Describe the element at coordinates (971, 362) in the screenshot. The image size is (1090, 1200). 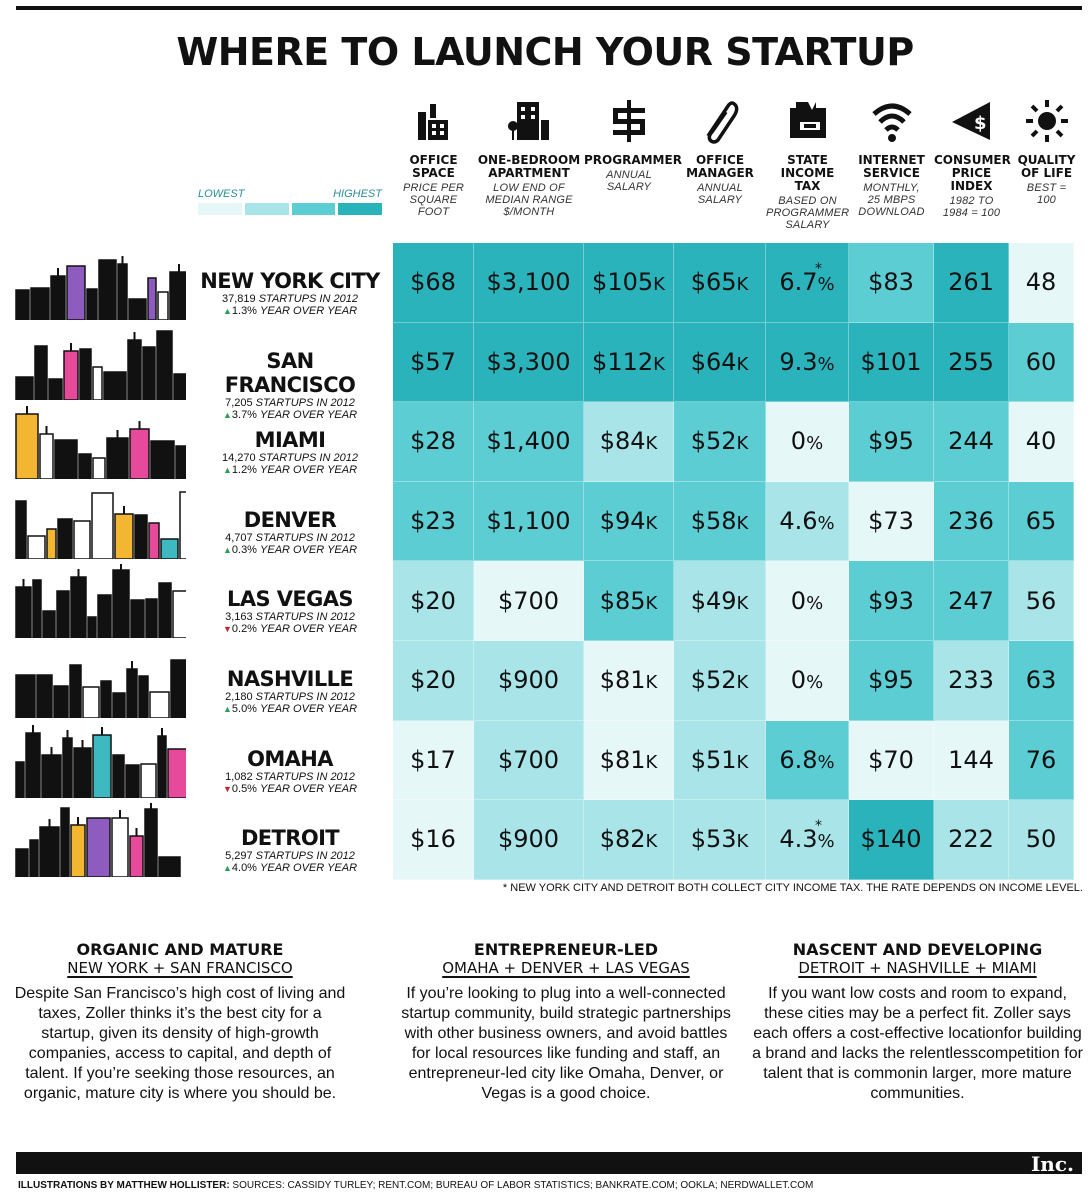
I see `table-cell: 255` at that location.